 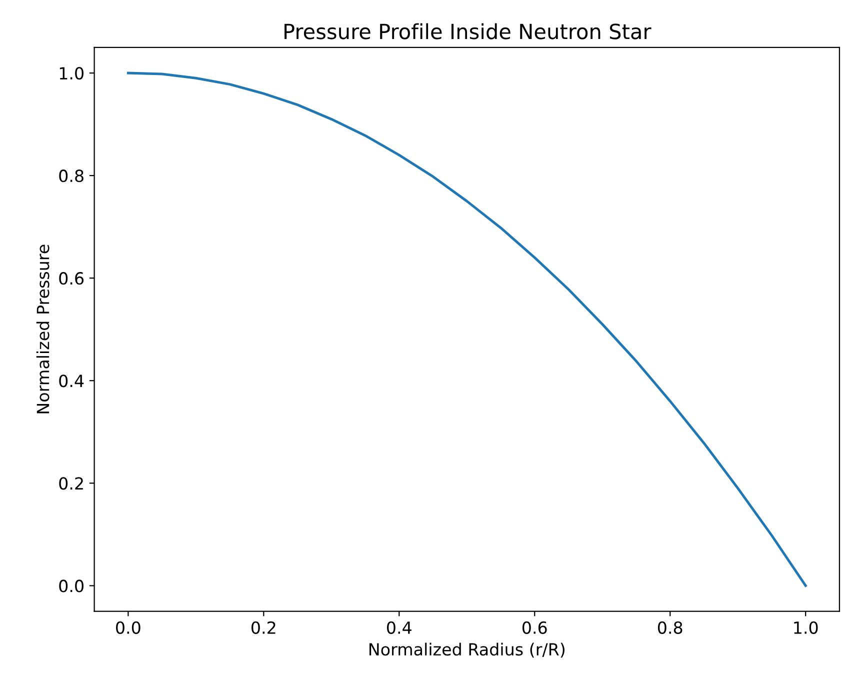 What do you see at coordinates (670, 627) in the screenshot?
I see `x-tick-label: 0.8` at bounding box center [670, 627].